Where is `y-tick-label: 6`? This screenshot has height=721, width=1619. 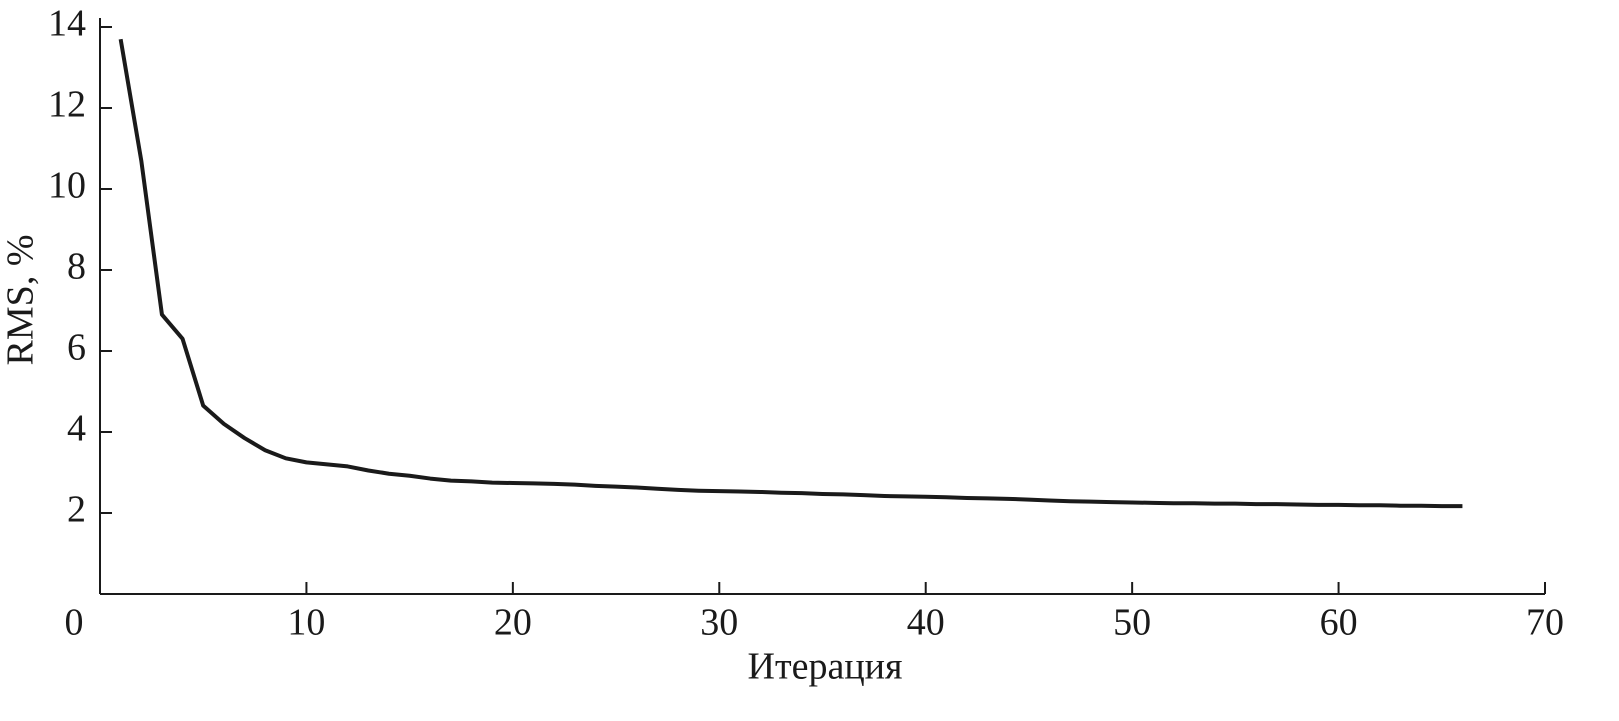 y-tick-label: 6 is located at coordinates (76, 348).